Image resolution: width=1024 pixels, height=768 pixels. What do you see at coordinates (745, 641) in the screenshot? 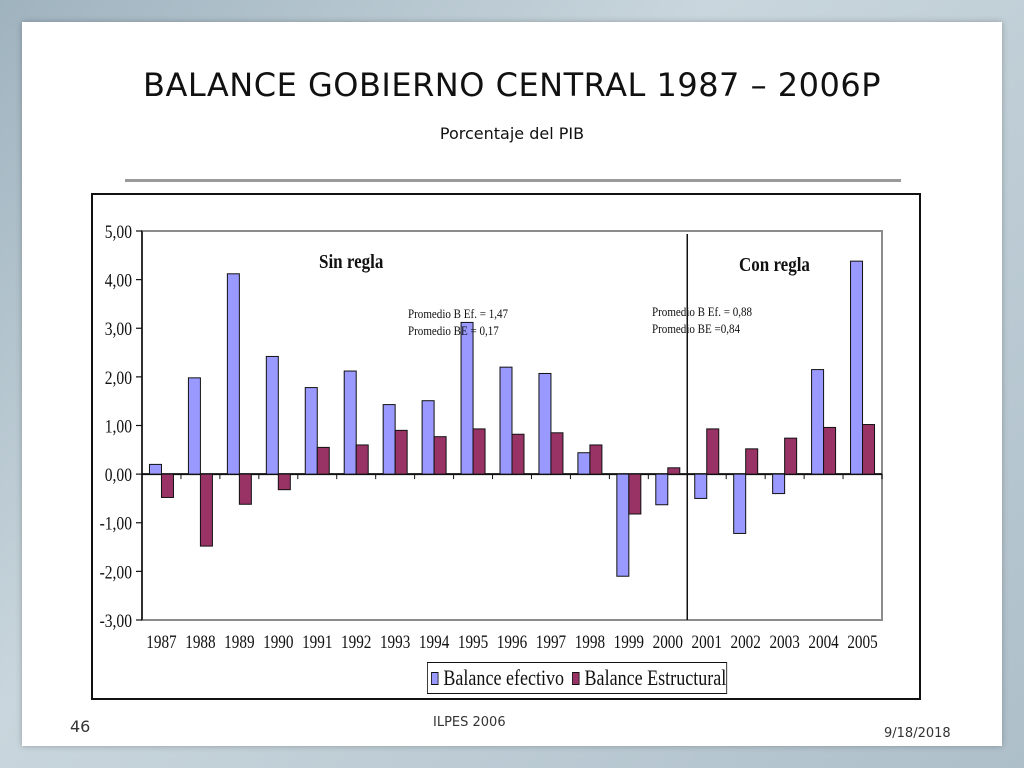
I see `x-tick-label: 2002` at bounding box center [745, 641].